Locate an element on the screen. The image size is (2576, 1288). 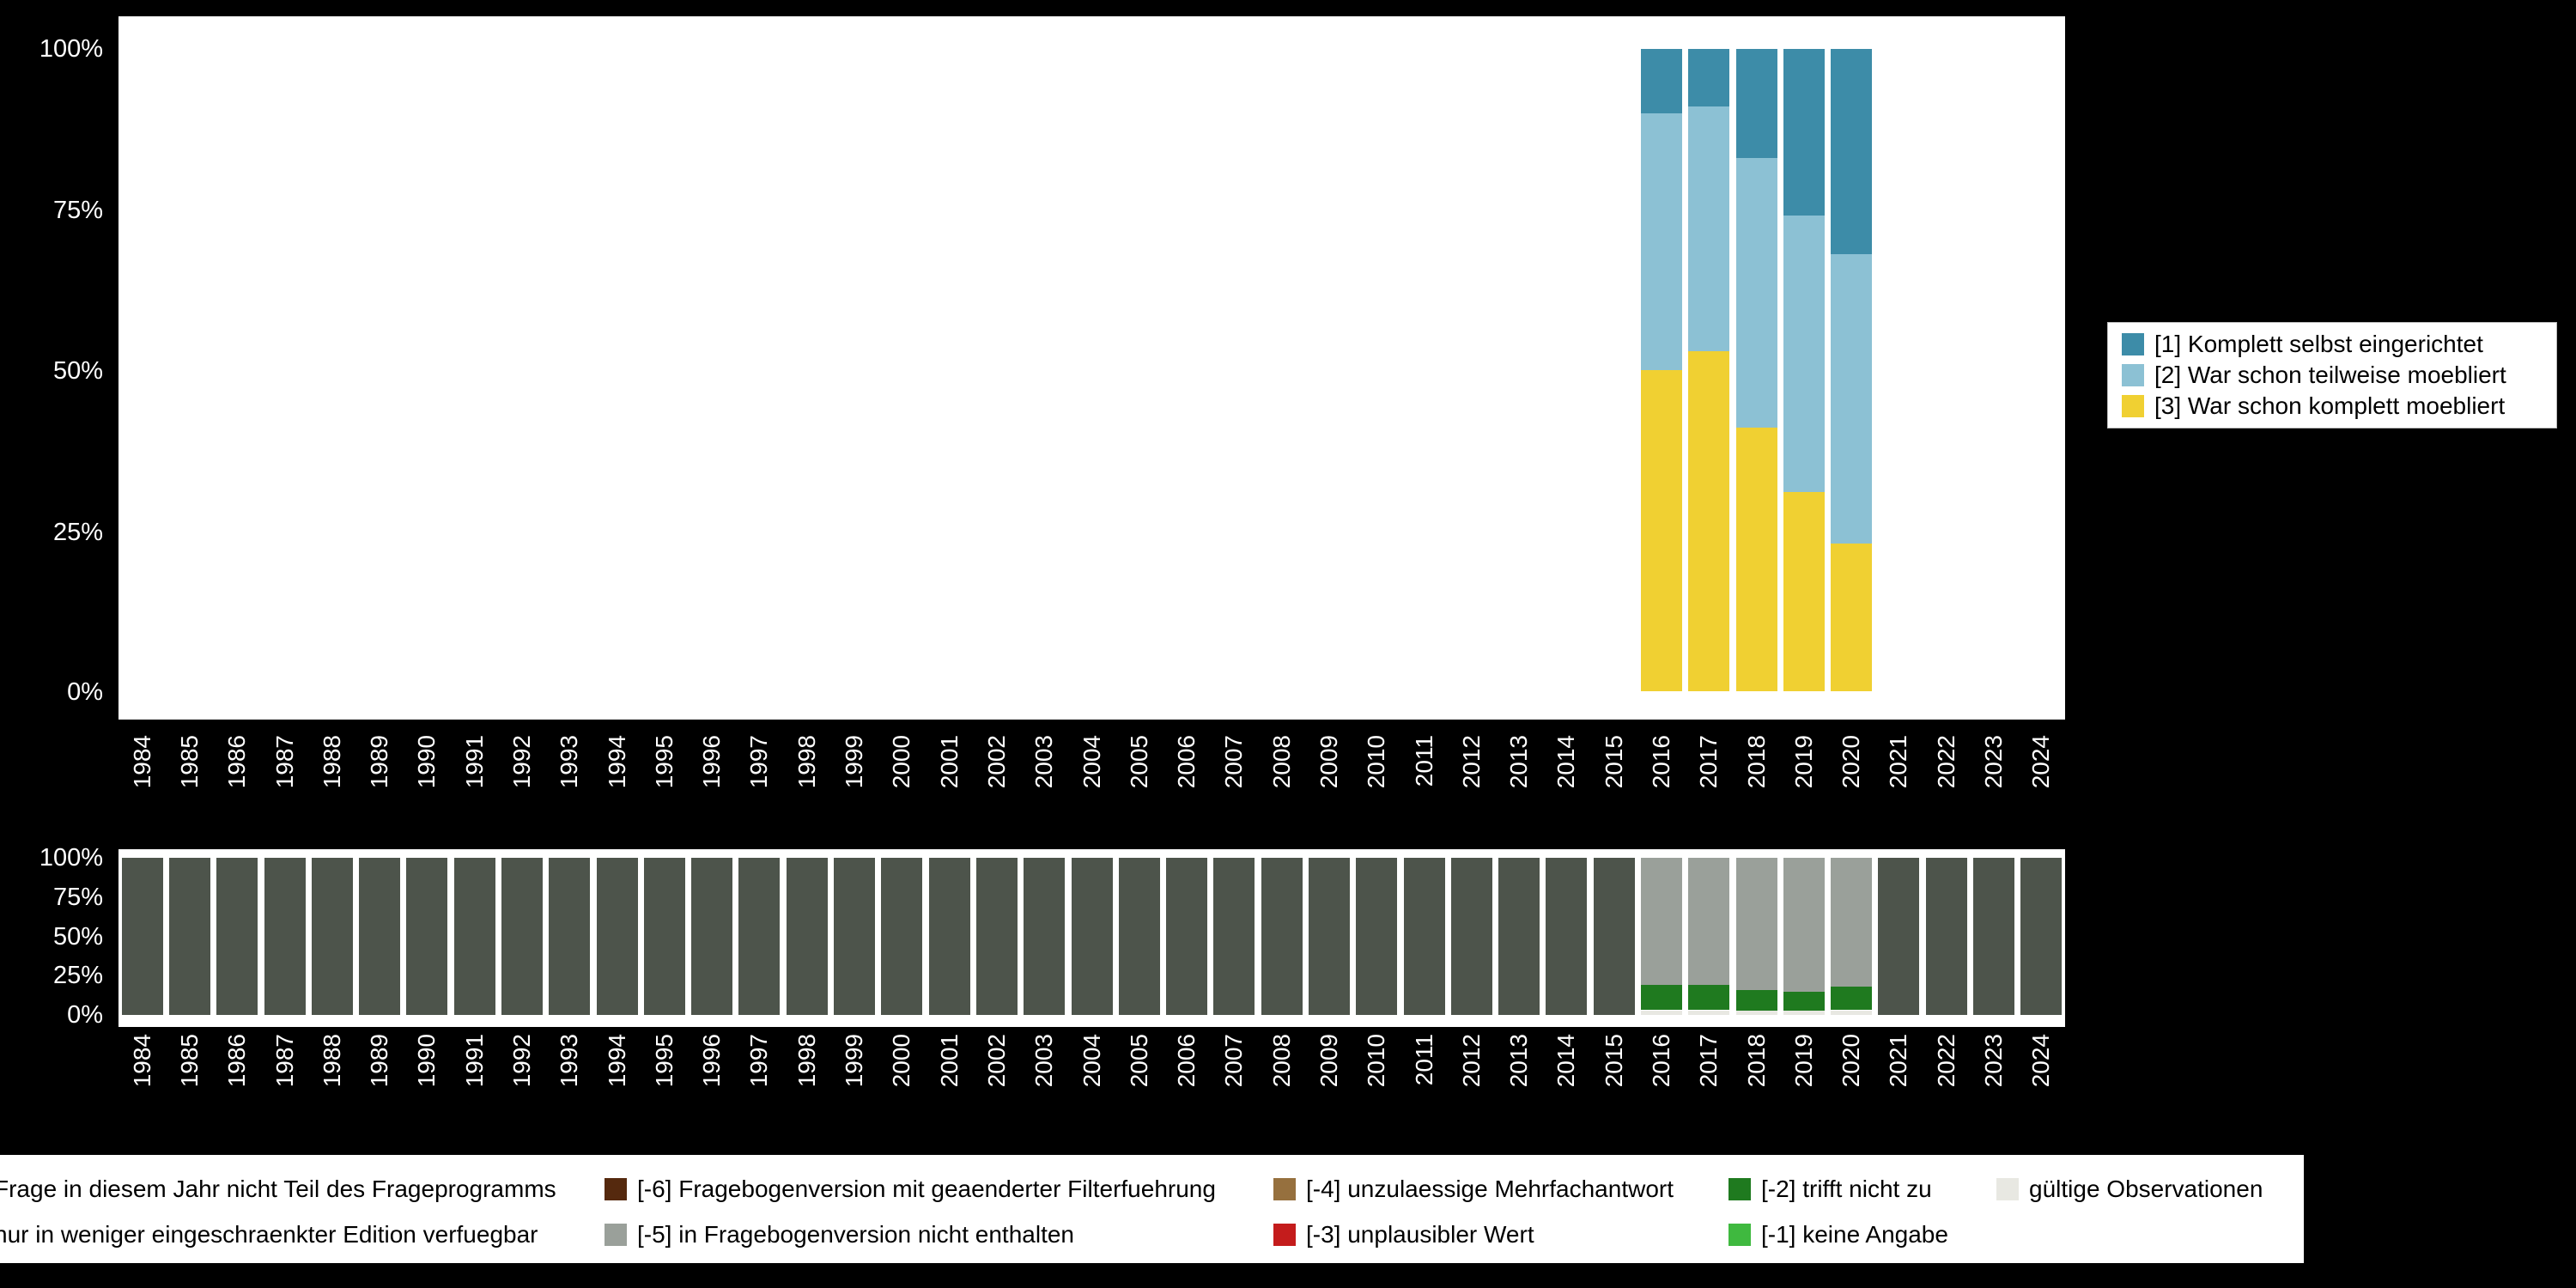
missings-x-tick-label-2005: 2005 is located at coordinates (1138, 1061).